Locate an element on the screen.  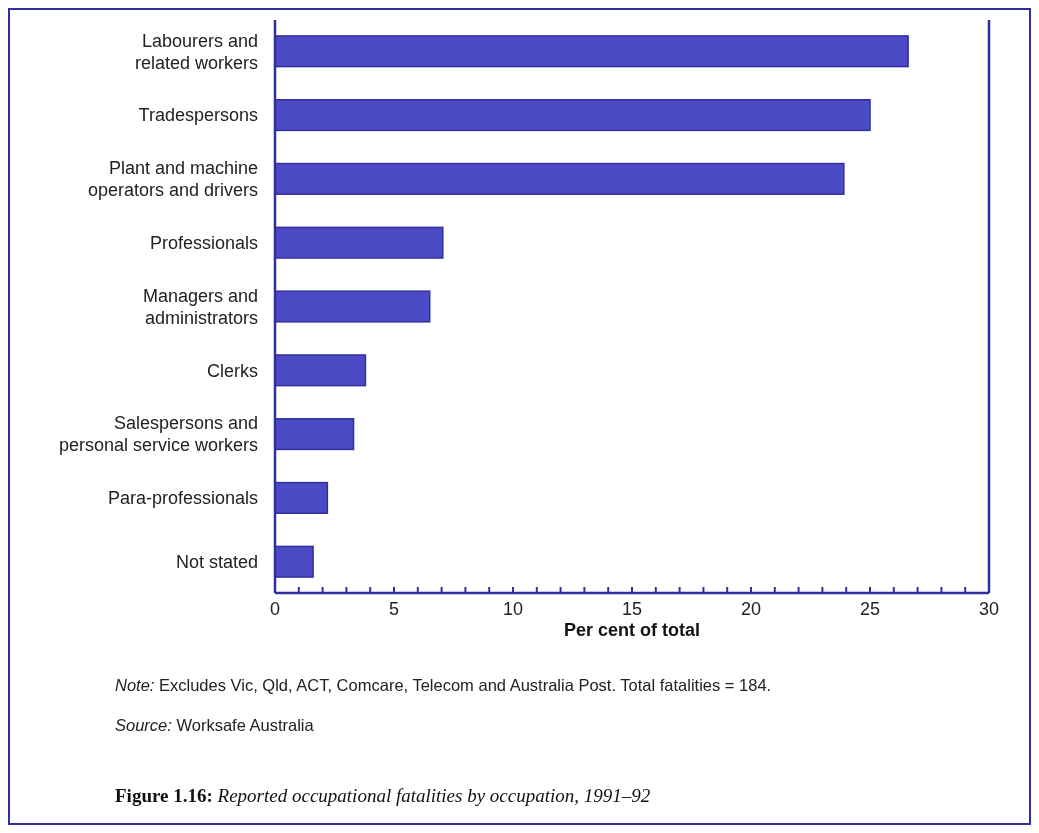
y-tick-label: Plant and machine operators and drivers is located at coordinates (172, 179).